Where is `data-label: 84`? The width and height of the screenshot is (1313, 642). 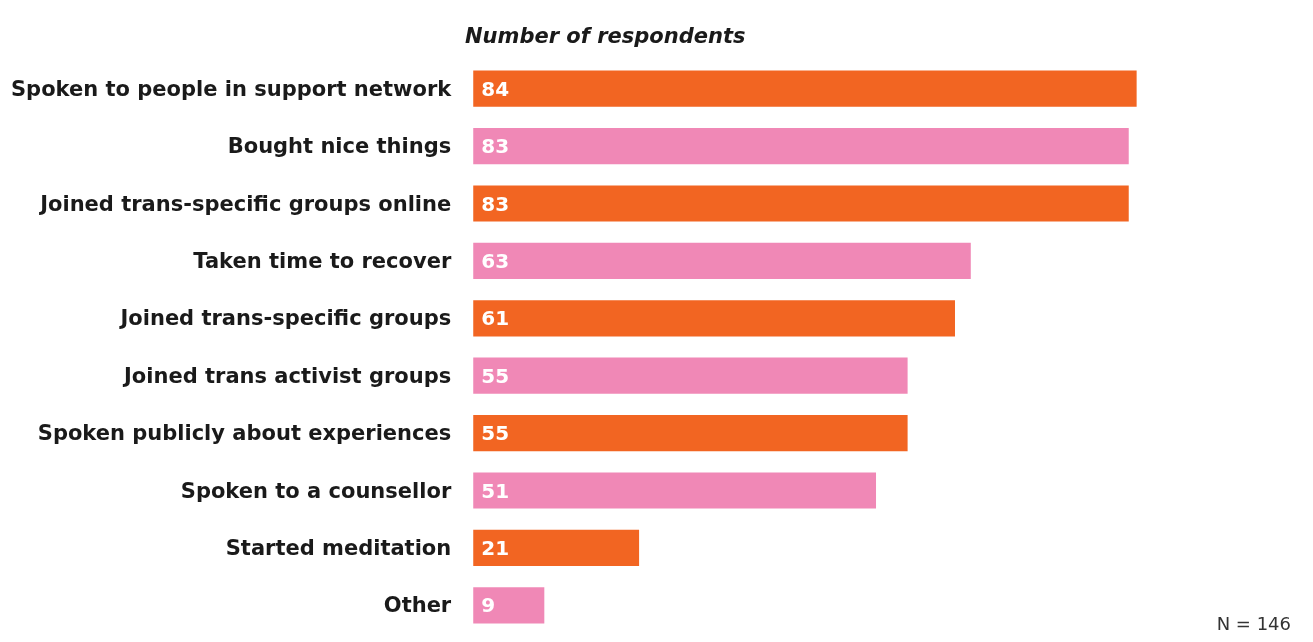
data-label: 84 is located at coordinates (495, 88).